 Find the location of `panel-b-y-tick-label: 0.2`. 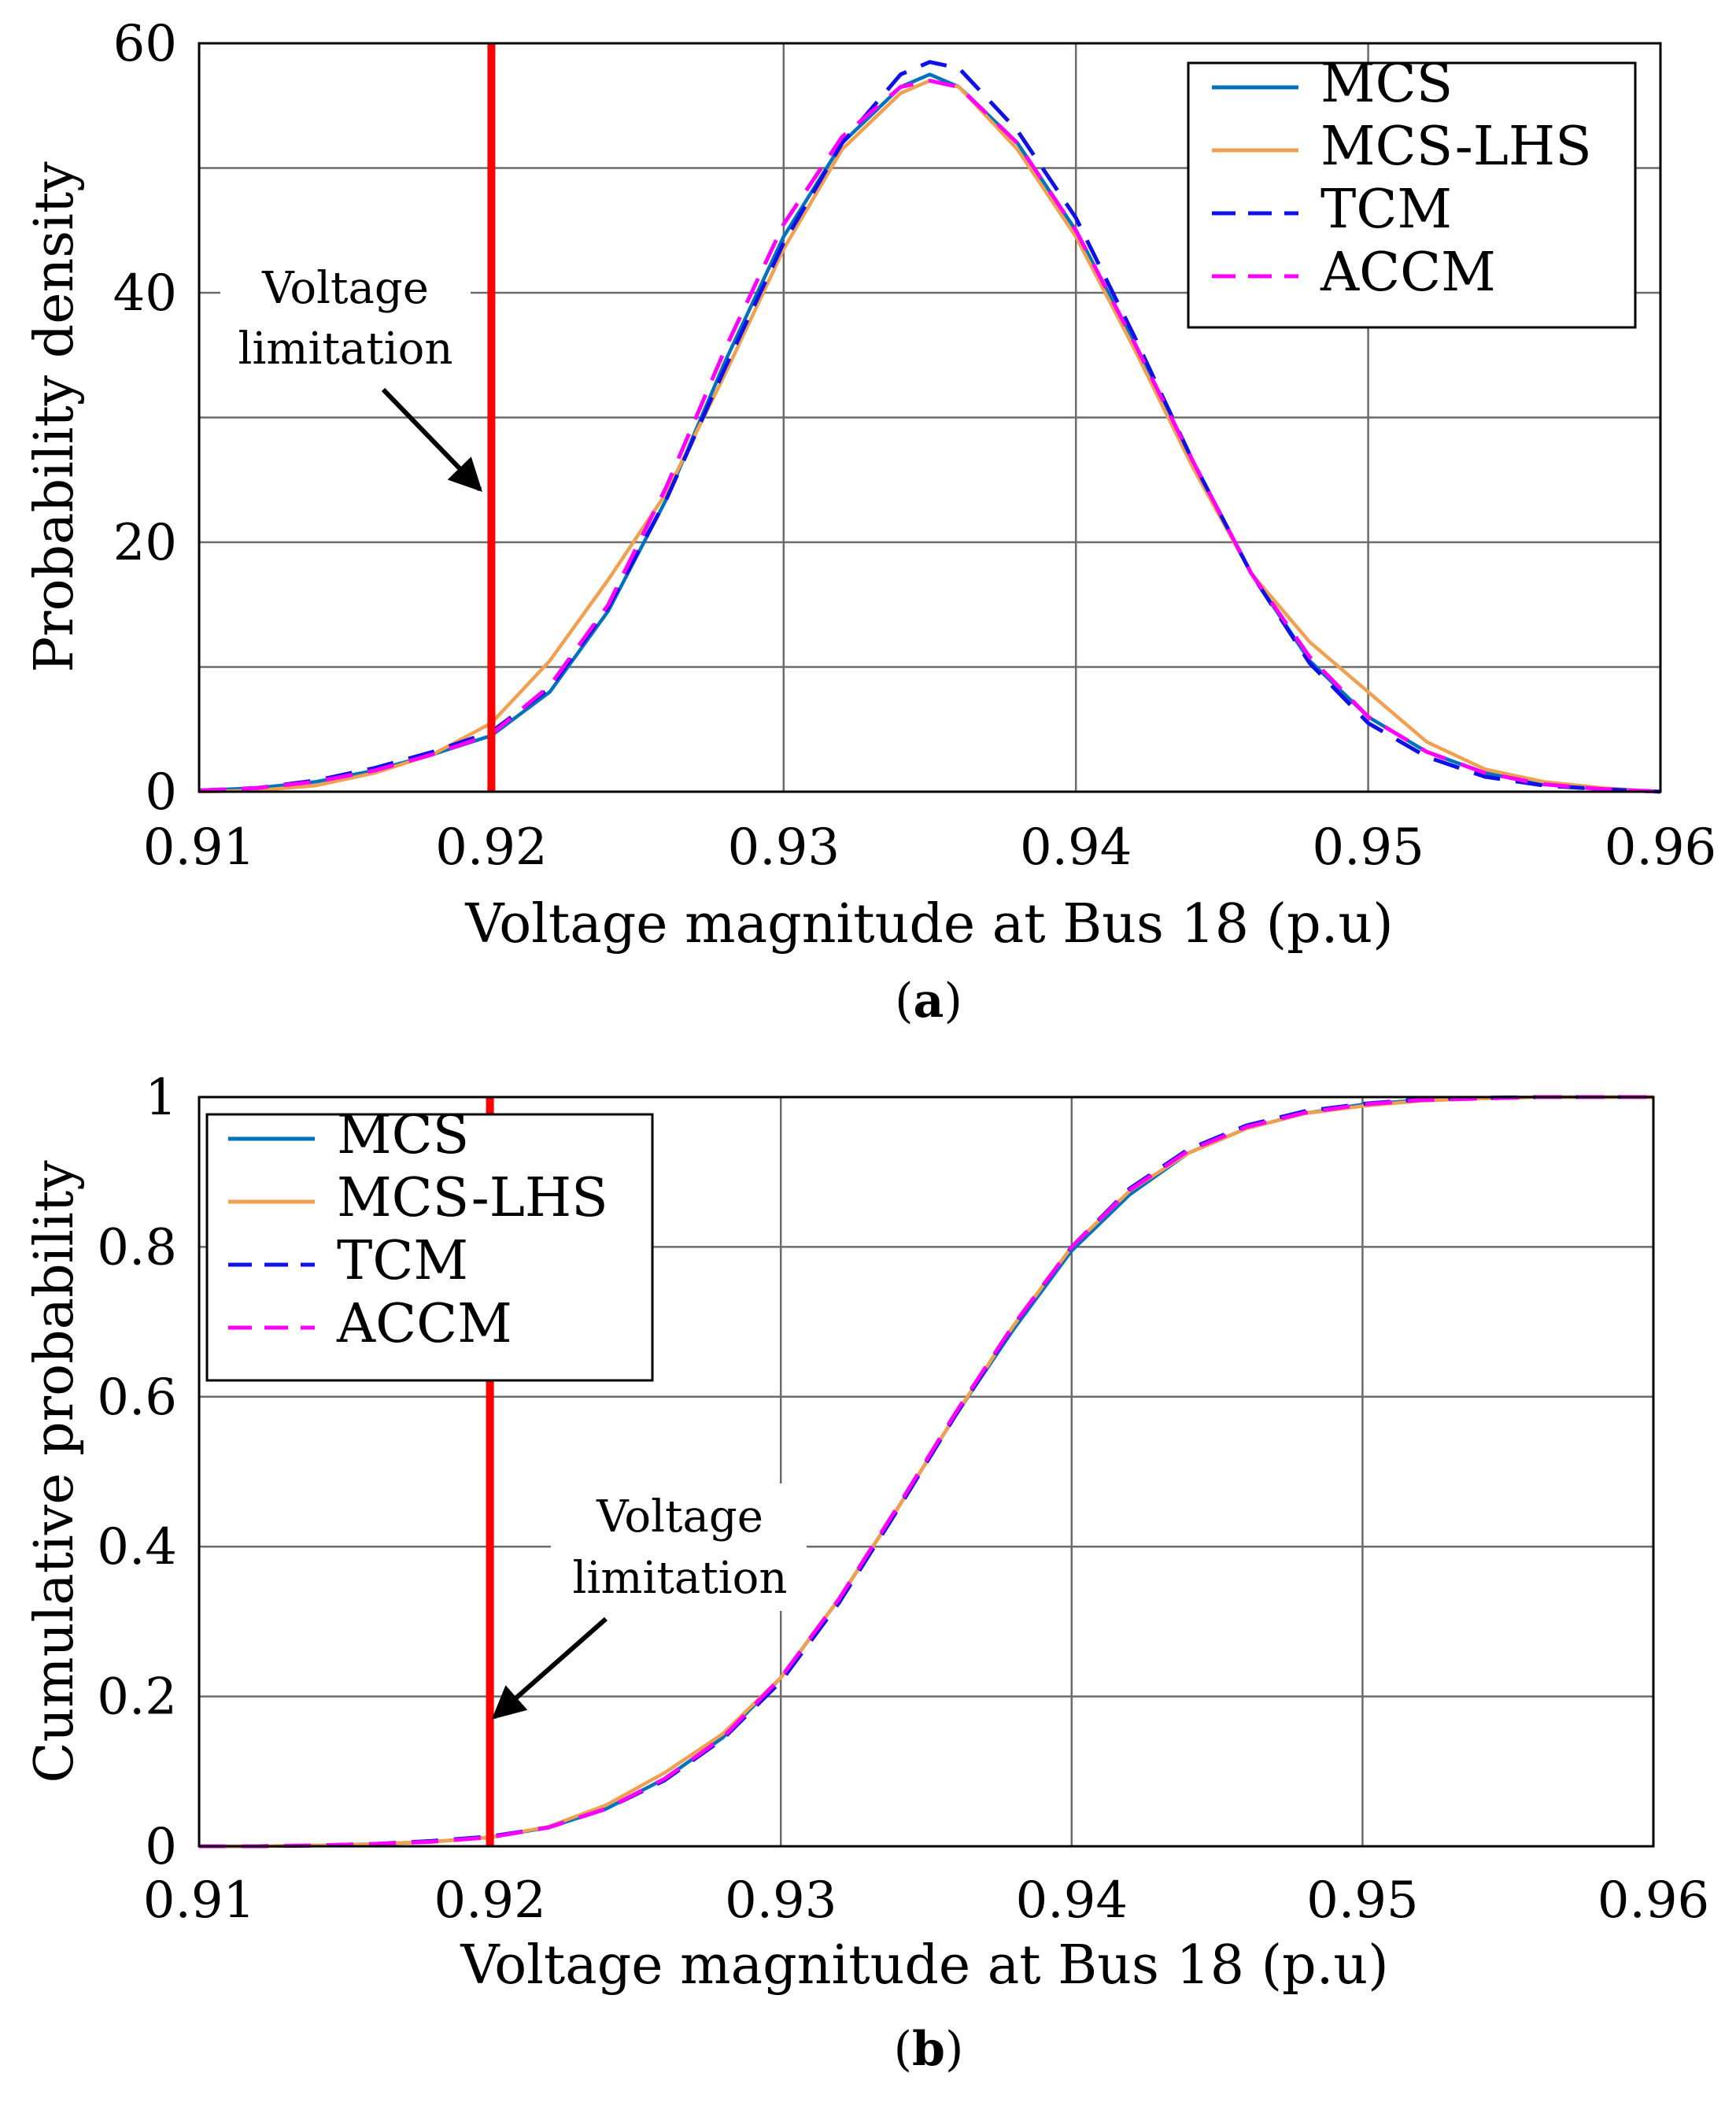

panel-b-y-tick-label: 0.2 is located at coordinates (137, 1697).